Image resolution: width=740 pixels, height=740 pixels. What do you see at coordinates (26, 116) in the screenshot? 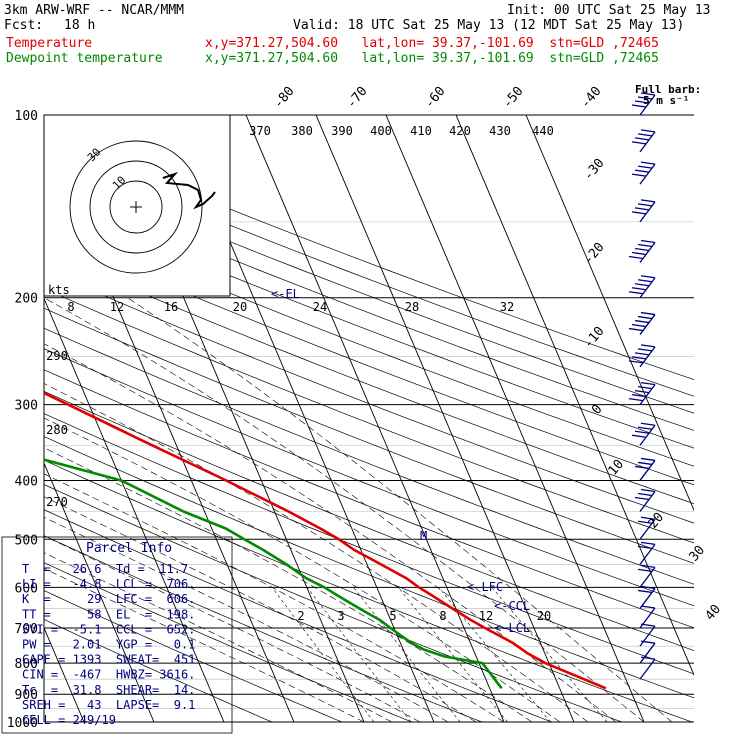
I see `pressure-label: 100` at bounding box center [26, 116].